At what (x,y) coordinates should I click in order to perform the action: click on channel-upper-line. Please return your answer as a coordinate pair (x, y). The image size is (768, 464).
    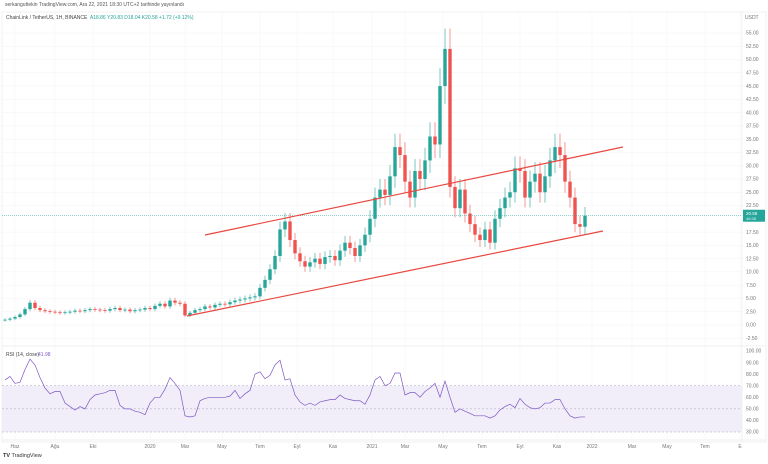
    Looking at the image, I should click on (414, 191).